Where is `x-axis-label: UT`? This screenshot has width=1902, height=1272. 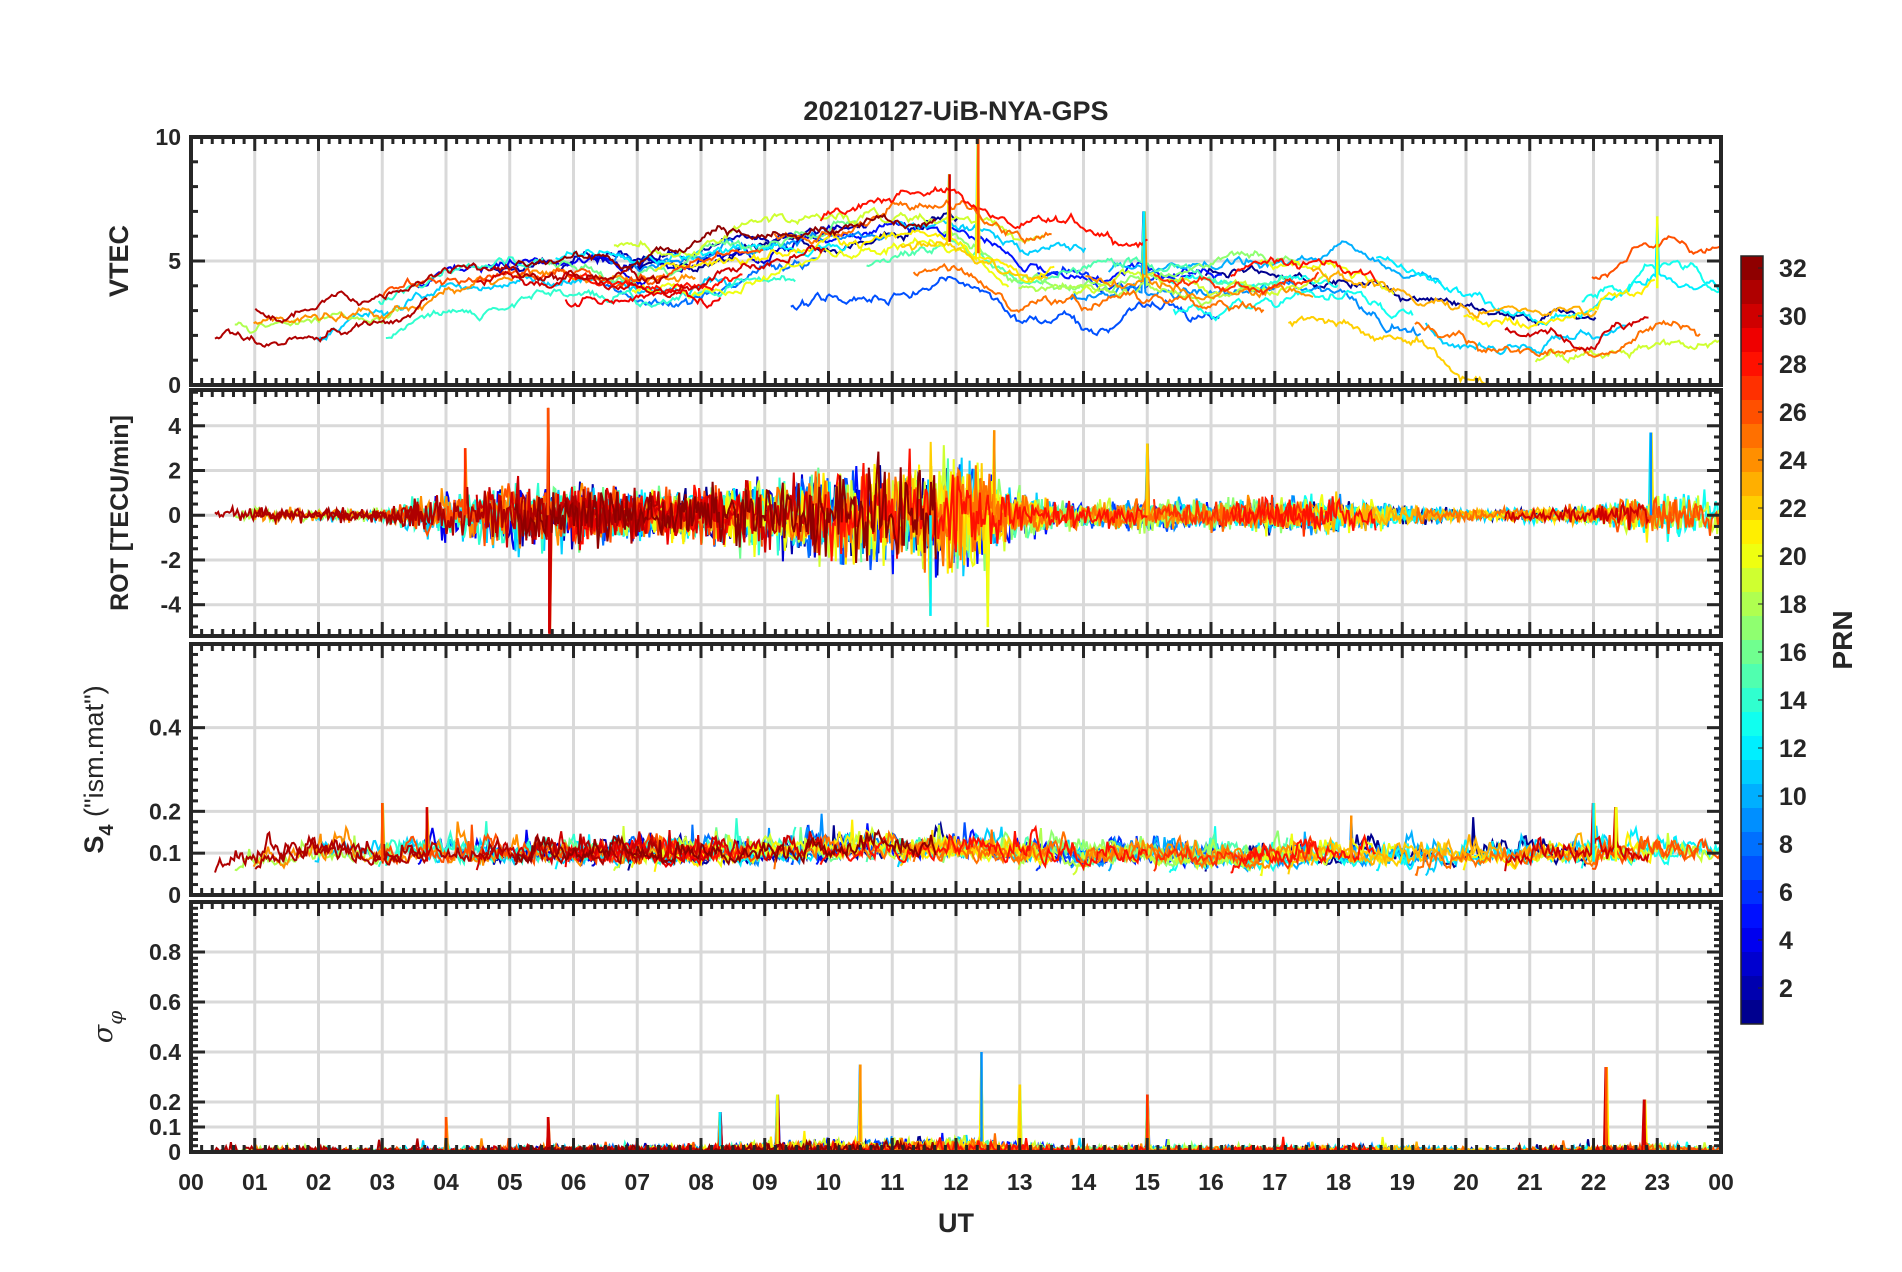 x-axis-label: UT is located at coordinates (956, 1223).